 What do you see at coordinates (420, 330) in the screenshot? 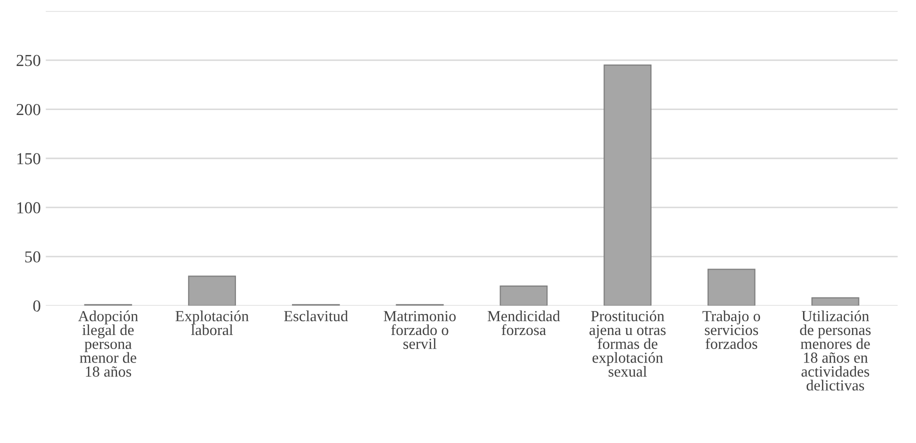
I see `x-tick-label: Matrimonio forzado o servil` at bounding box center [420, 330].